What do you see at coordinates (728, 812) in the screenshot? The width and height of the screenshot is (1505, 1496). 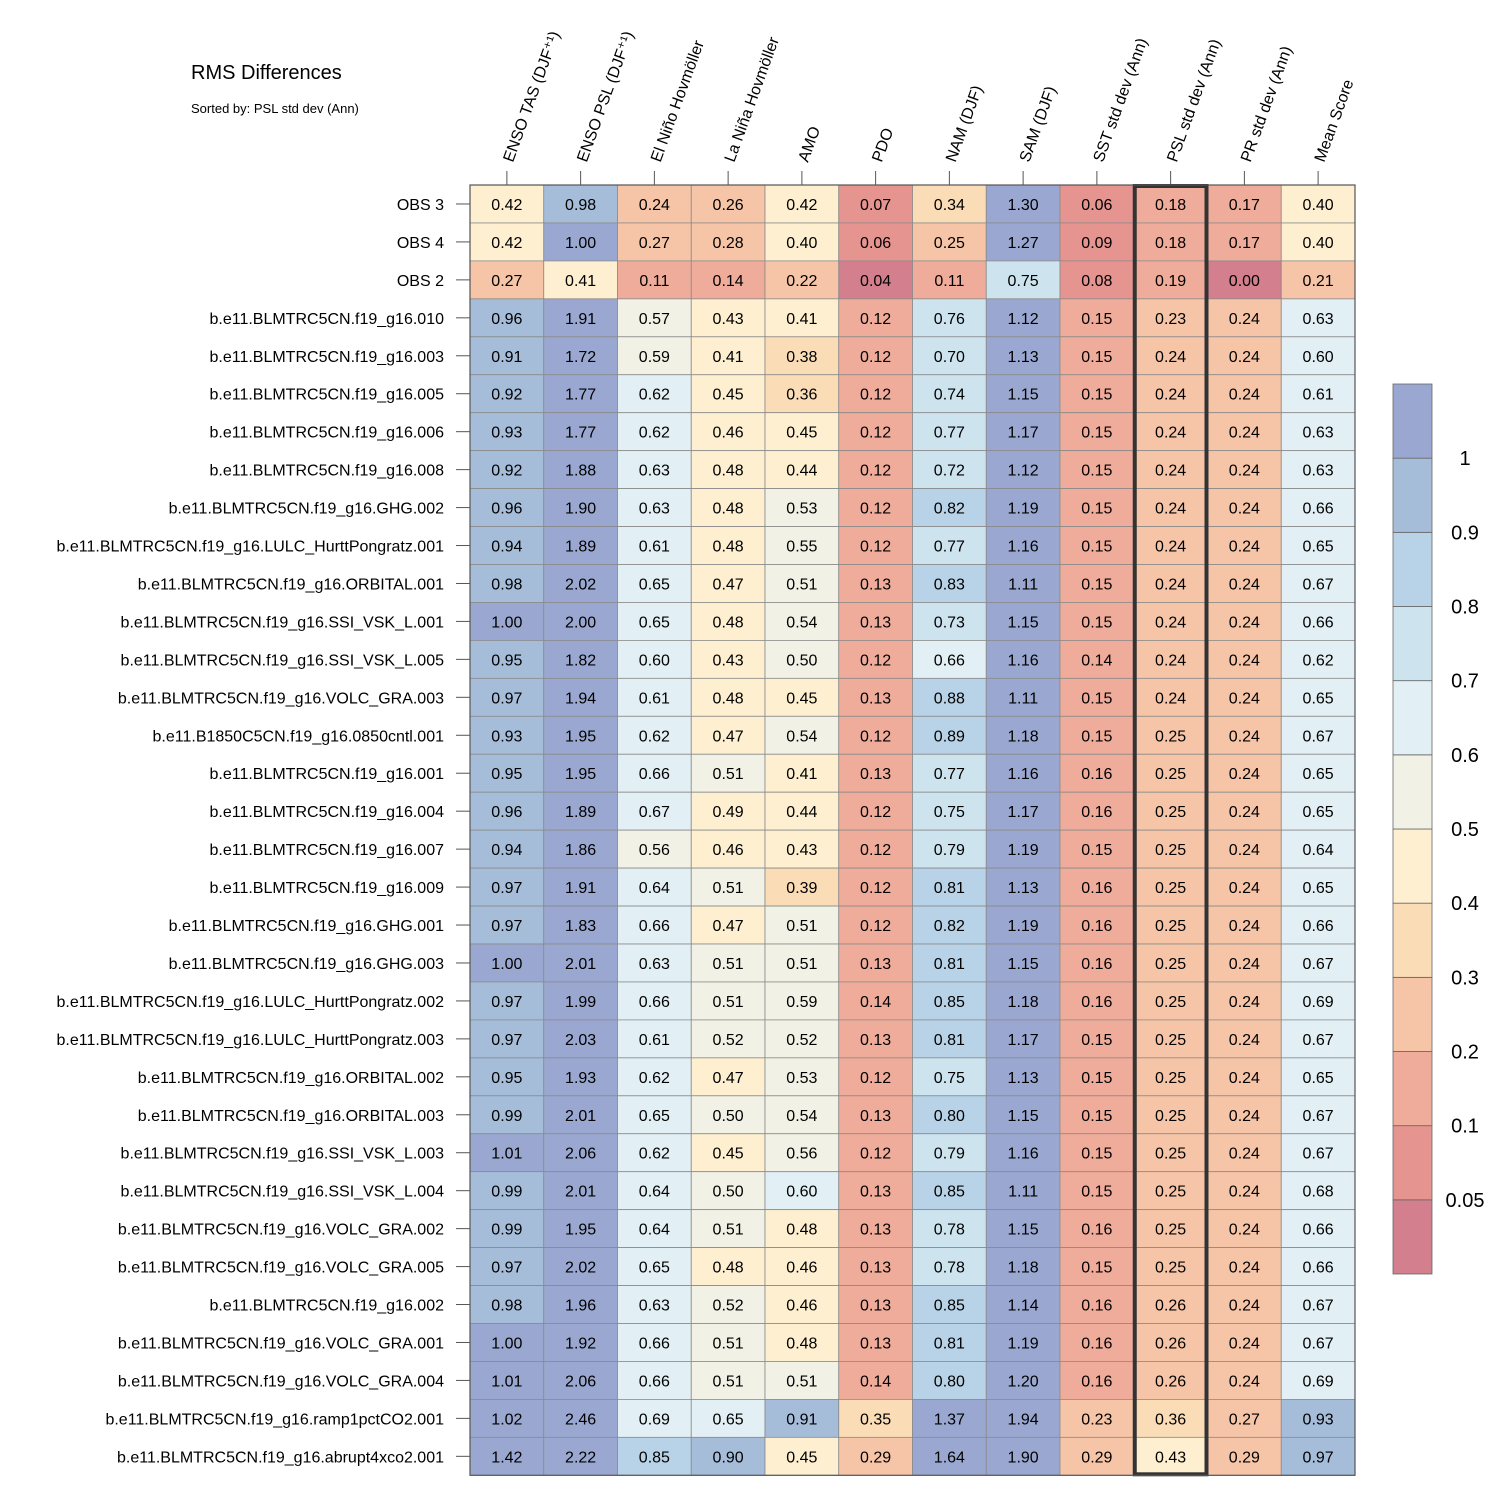 I see `cell-value: 0.49` at bounding box center [728, 812].